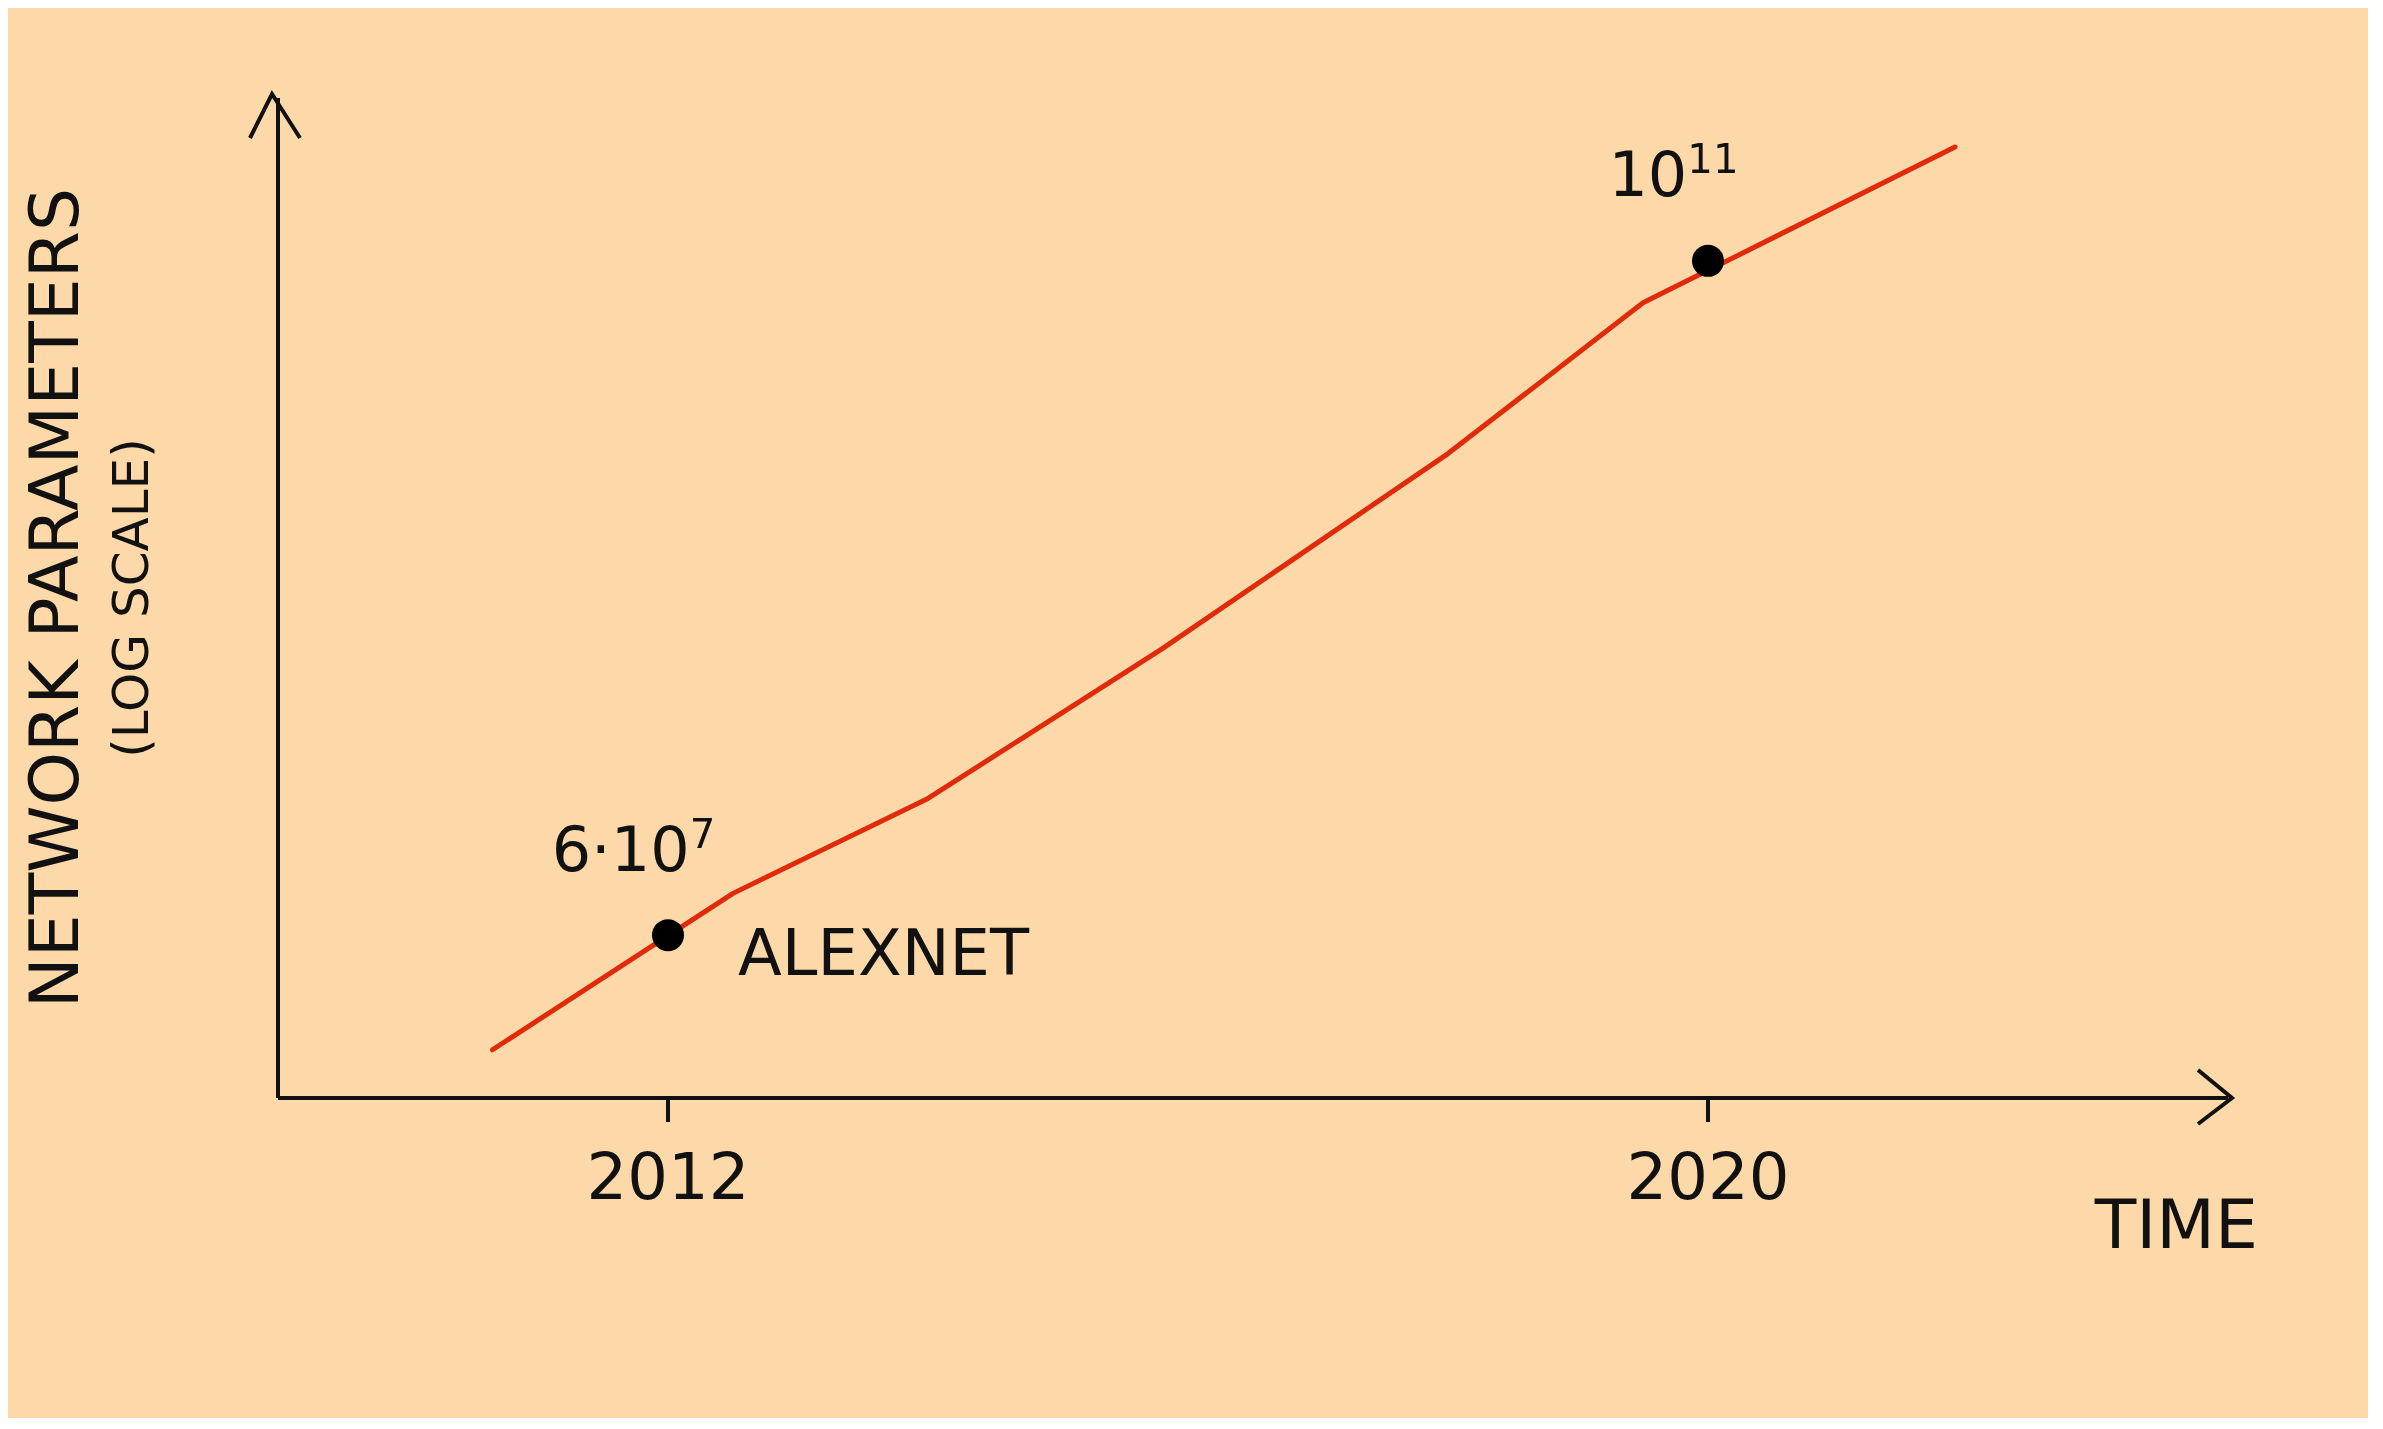  What do you see at coordinates (1708, 1177) in the screenshot?
I see `x-tick-label: 2020` at bounding box center [1708, 1177].